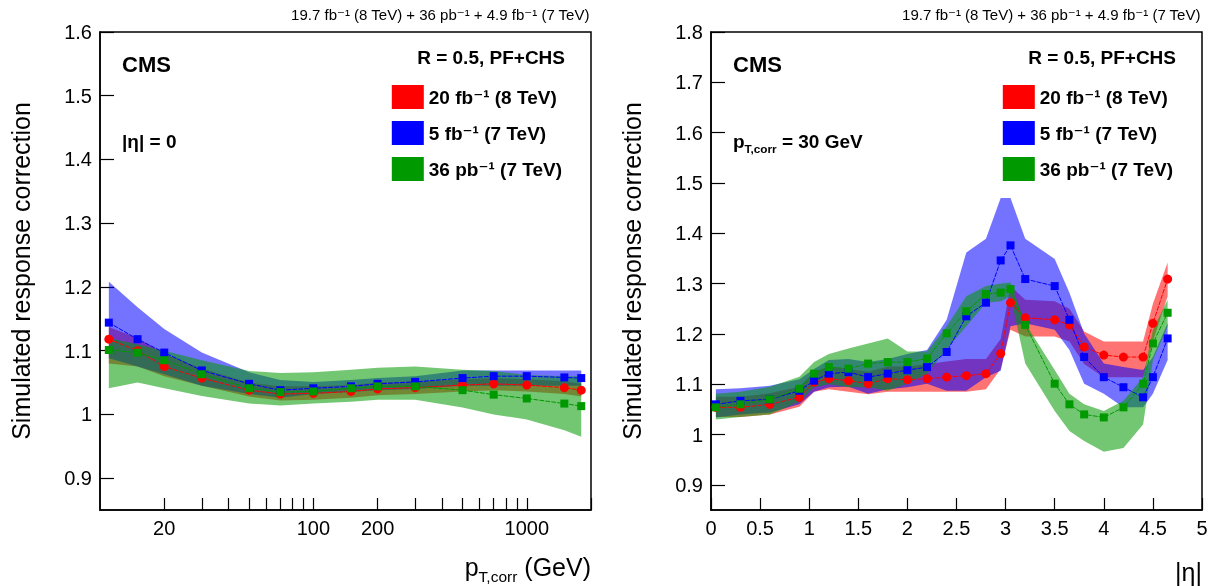 The width and height of the screenshot is (1222, 586). I want to click on x-tick-label: 200, so click(377, 528).